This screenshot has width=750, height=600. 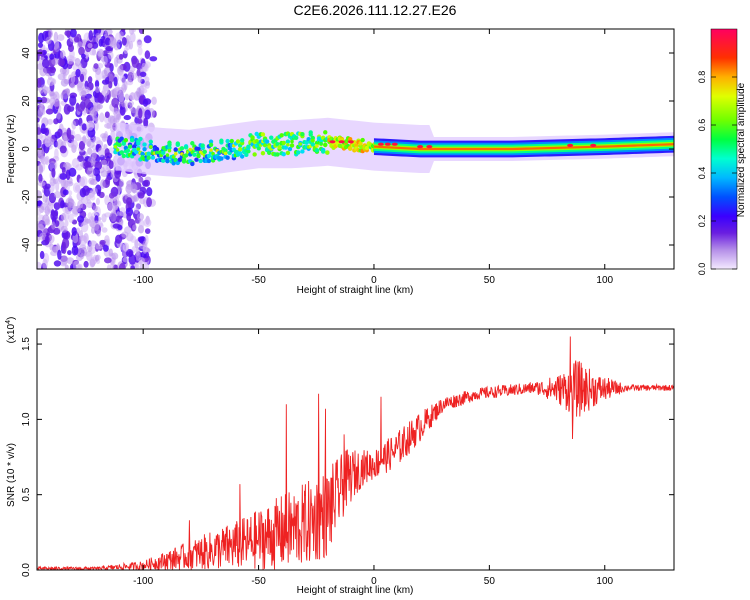 I want to click on colorbar-label: Normalized spectral amplitude, so click(x=741, y=149).